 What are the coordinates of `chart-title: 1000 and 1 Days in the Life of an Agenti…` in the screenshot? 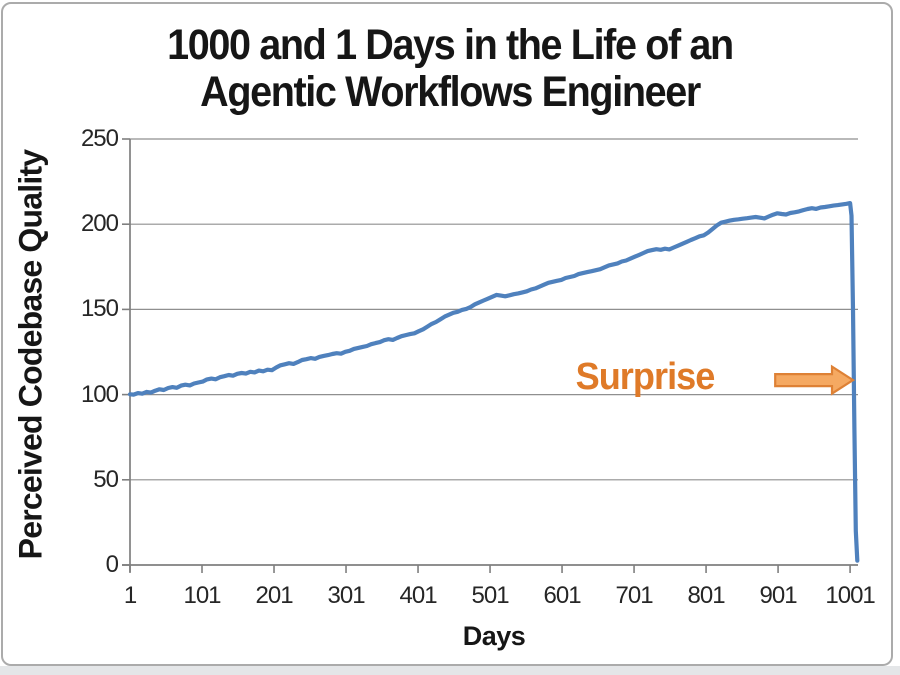 It's located at (450, 69).